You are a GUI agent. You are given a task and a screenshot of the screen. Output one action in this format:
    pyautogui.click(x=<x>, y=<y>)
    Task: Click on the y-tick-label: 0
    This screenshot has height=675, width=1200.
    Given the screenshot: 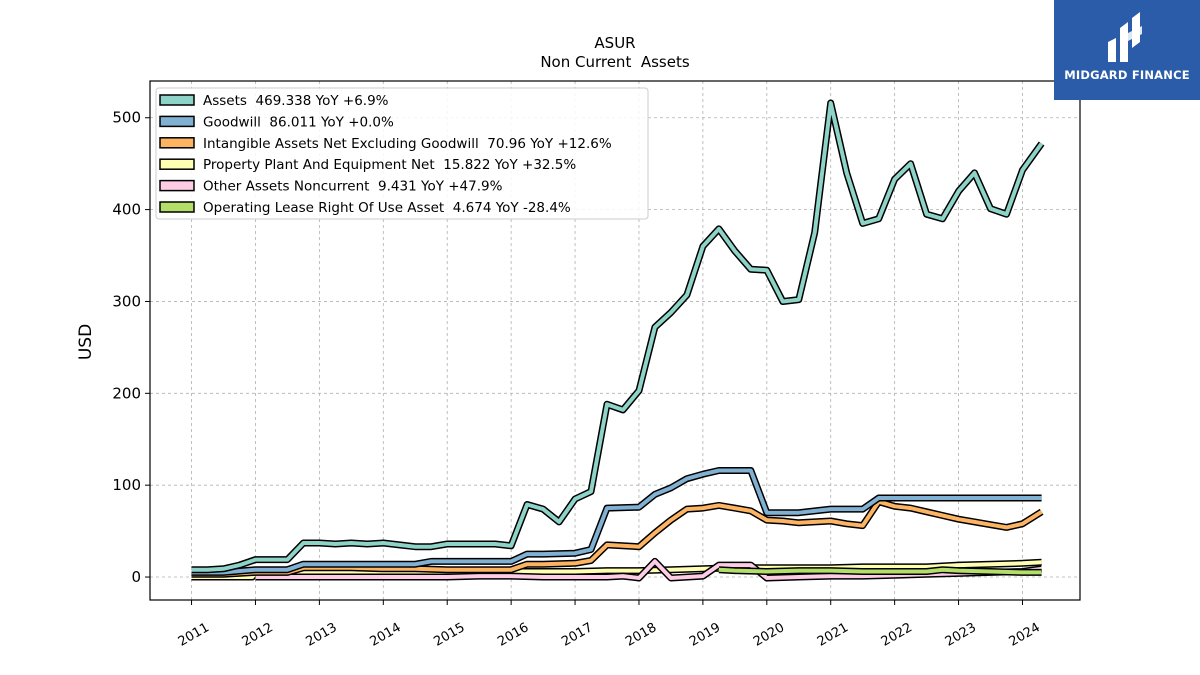 What is the action you would take?
    pyautogui.click(x=136, y=577)
    